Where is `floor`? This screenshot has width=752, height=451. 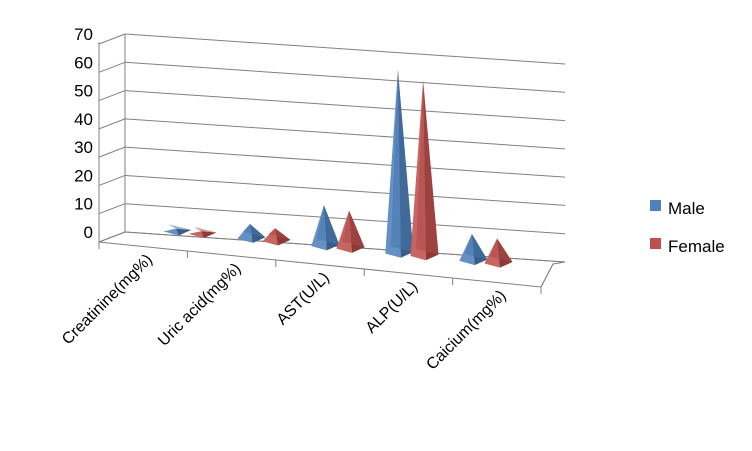 floor is located at coordinates (332, 259).